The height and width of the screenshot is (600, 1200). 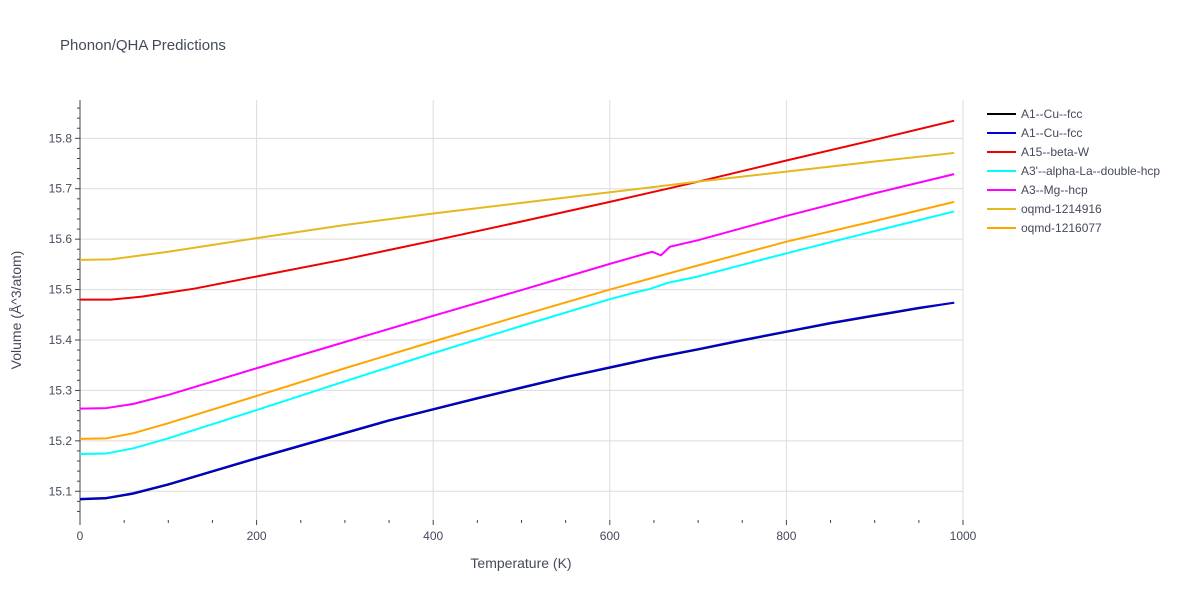 What do you see at coordinates (61, 138) in the screenshot?
I see `y-tick-label: 15.8` at bounding box center [61, 138].